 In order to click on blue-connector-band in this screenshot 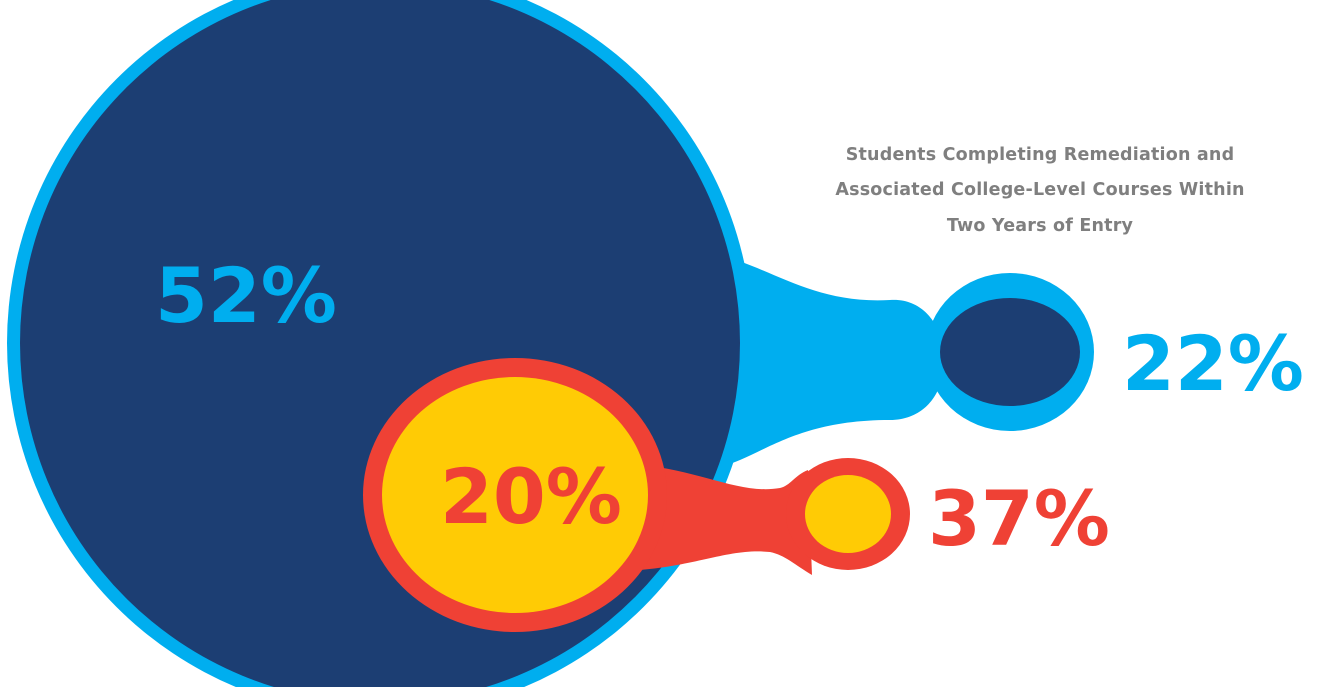, I will do `click(815, 361)`.